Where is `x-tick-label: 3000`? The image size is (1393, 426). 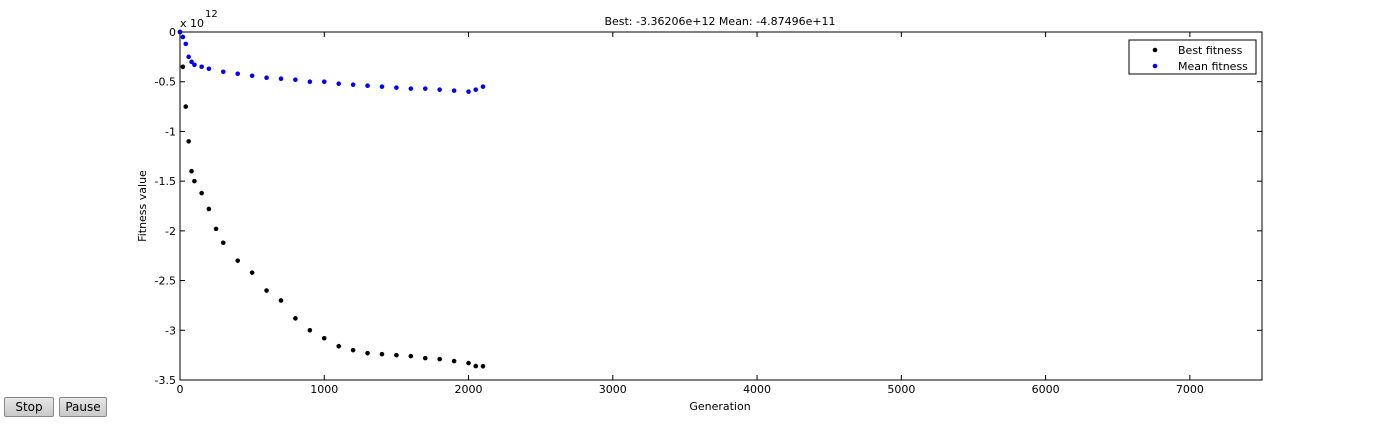 x-tick-label: 3000 is located at coordinates (613, 389).